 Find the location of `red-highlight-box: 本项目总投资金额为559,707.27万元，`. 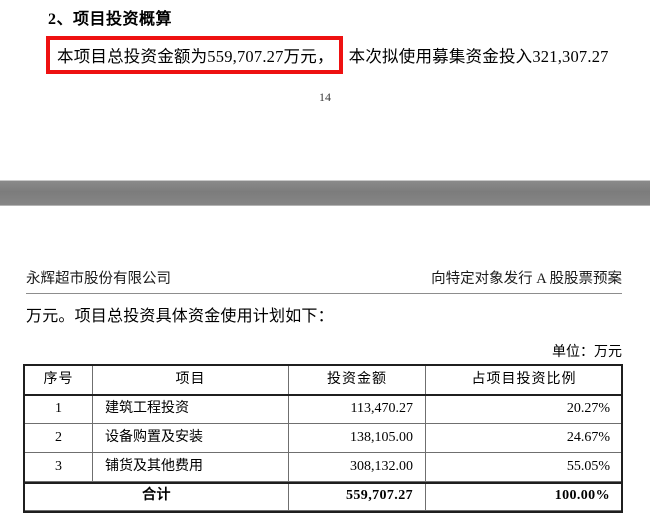

red-highlight-box: 本项目总投资金额为559,707.27万元， is located at coordinates (194, 55).